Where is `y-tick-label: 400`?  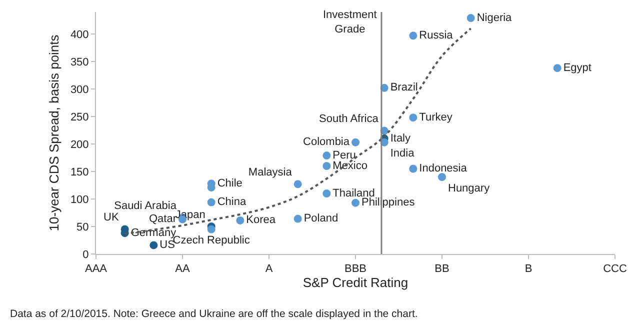
y-tick-label: 400 is located at coordinates (79, 34).